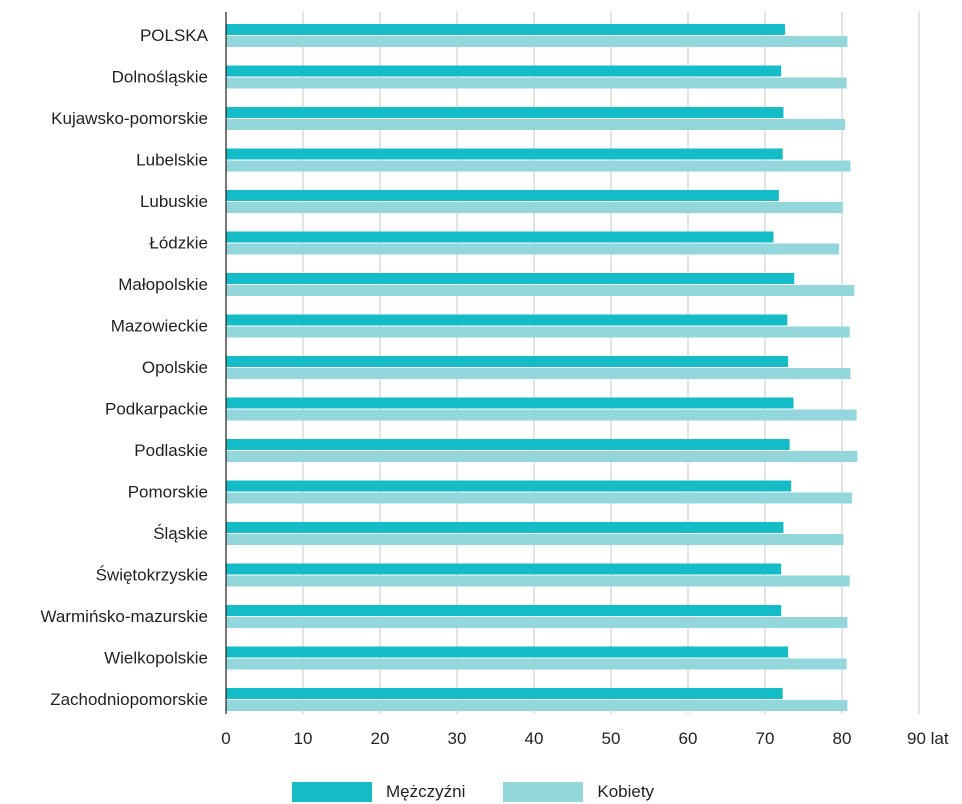  I want to click on legend-label-men: Mężczyźni, so click(426, 791).